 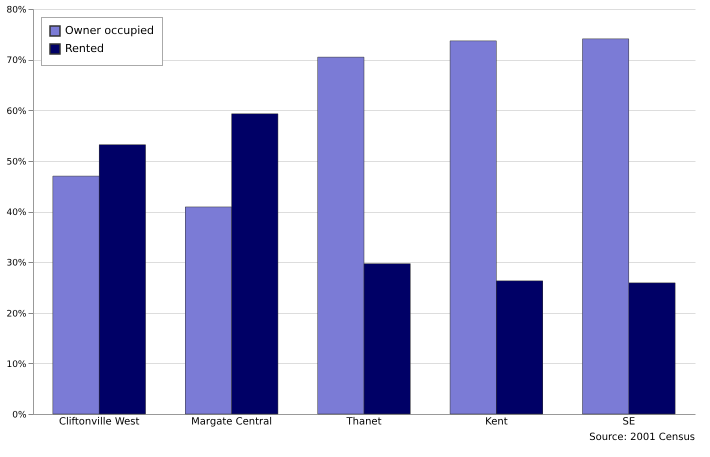 I want to click on y-tick-label: 80%, so click(x=16, y=11).